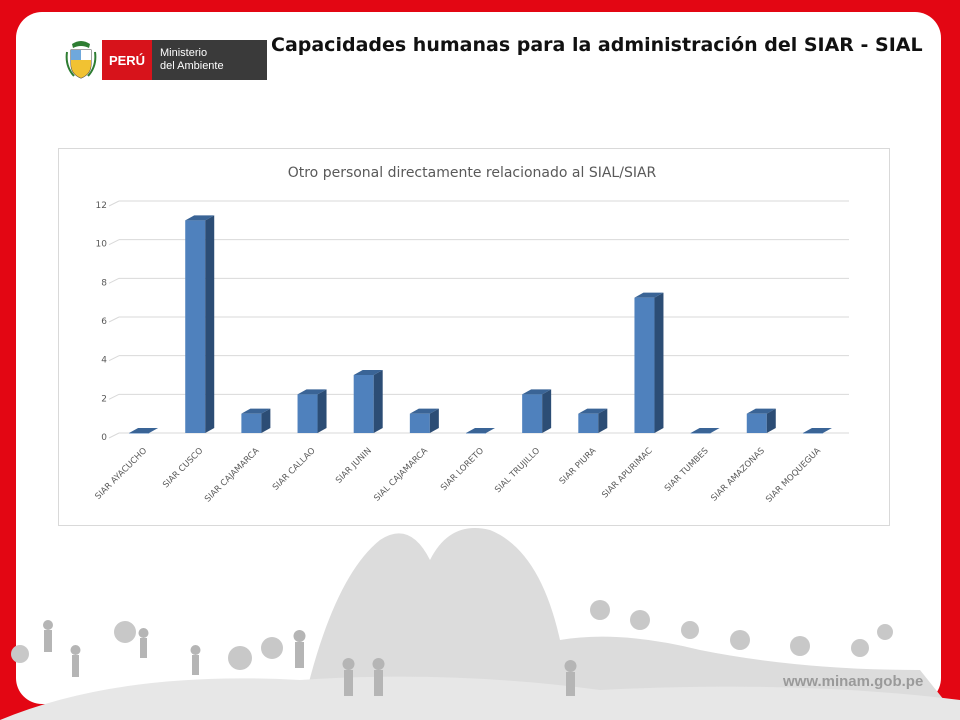 The height and width of the screenshot is (720, 960). What do you see at coordinates (101, 206) in the screenshot?
I see `y-tick-label: 12` at bounding box center [101, 206].